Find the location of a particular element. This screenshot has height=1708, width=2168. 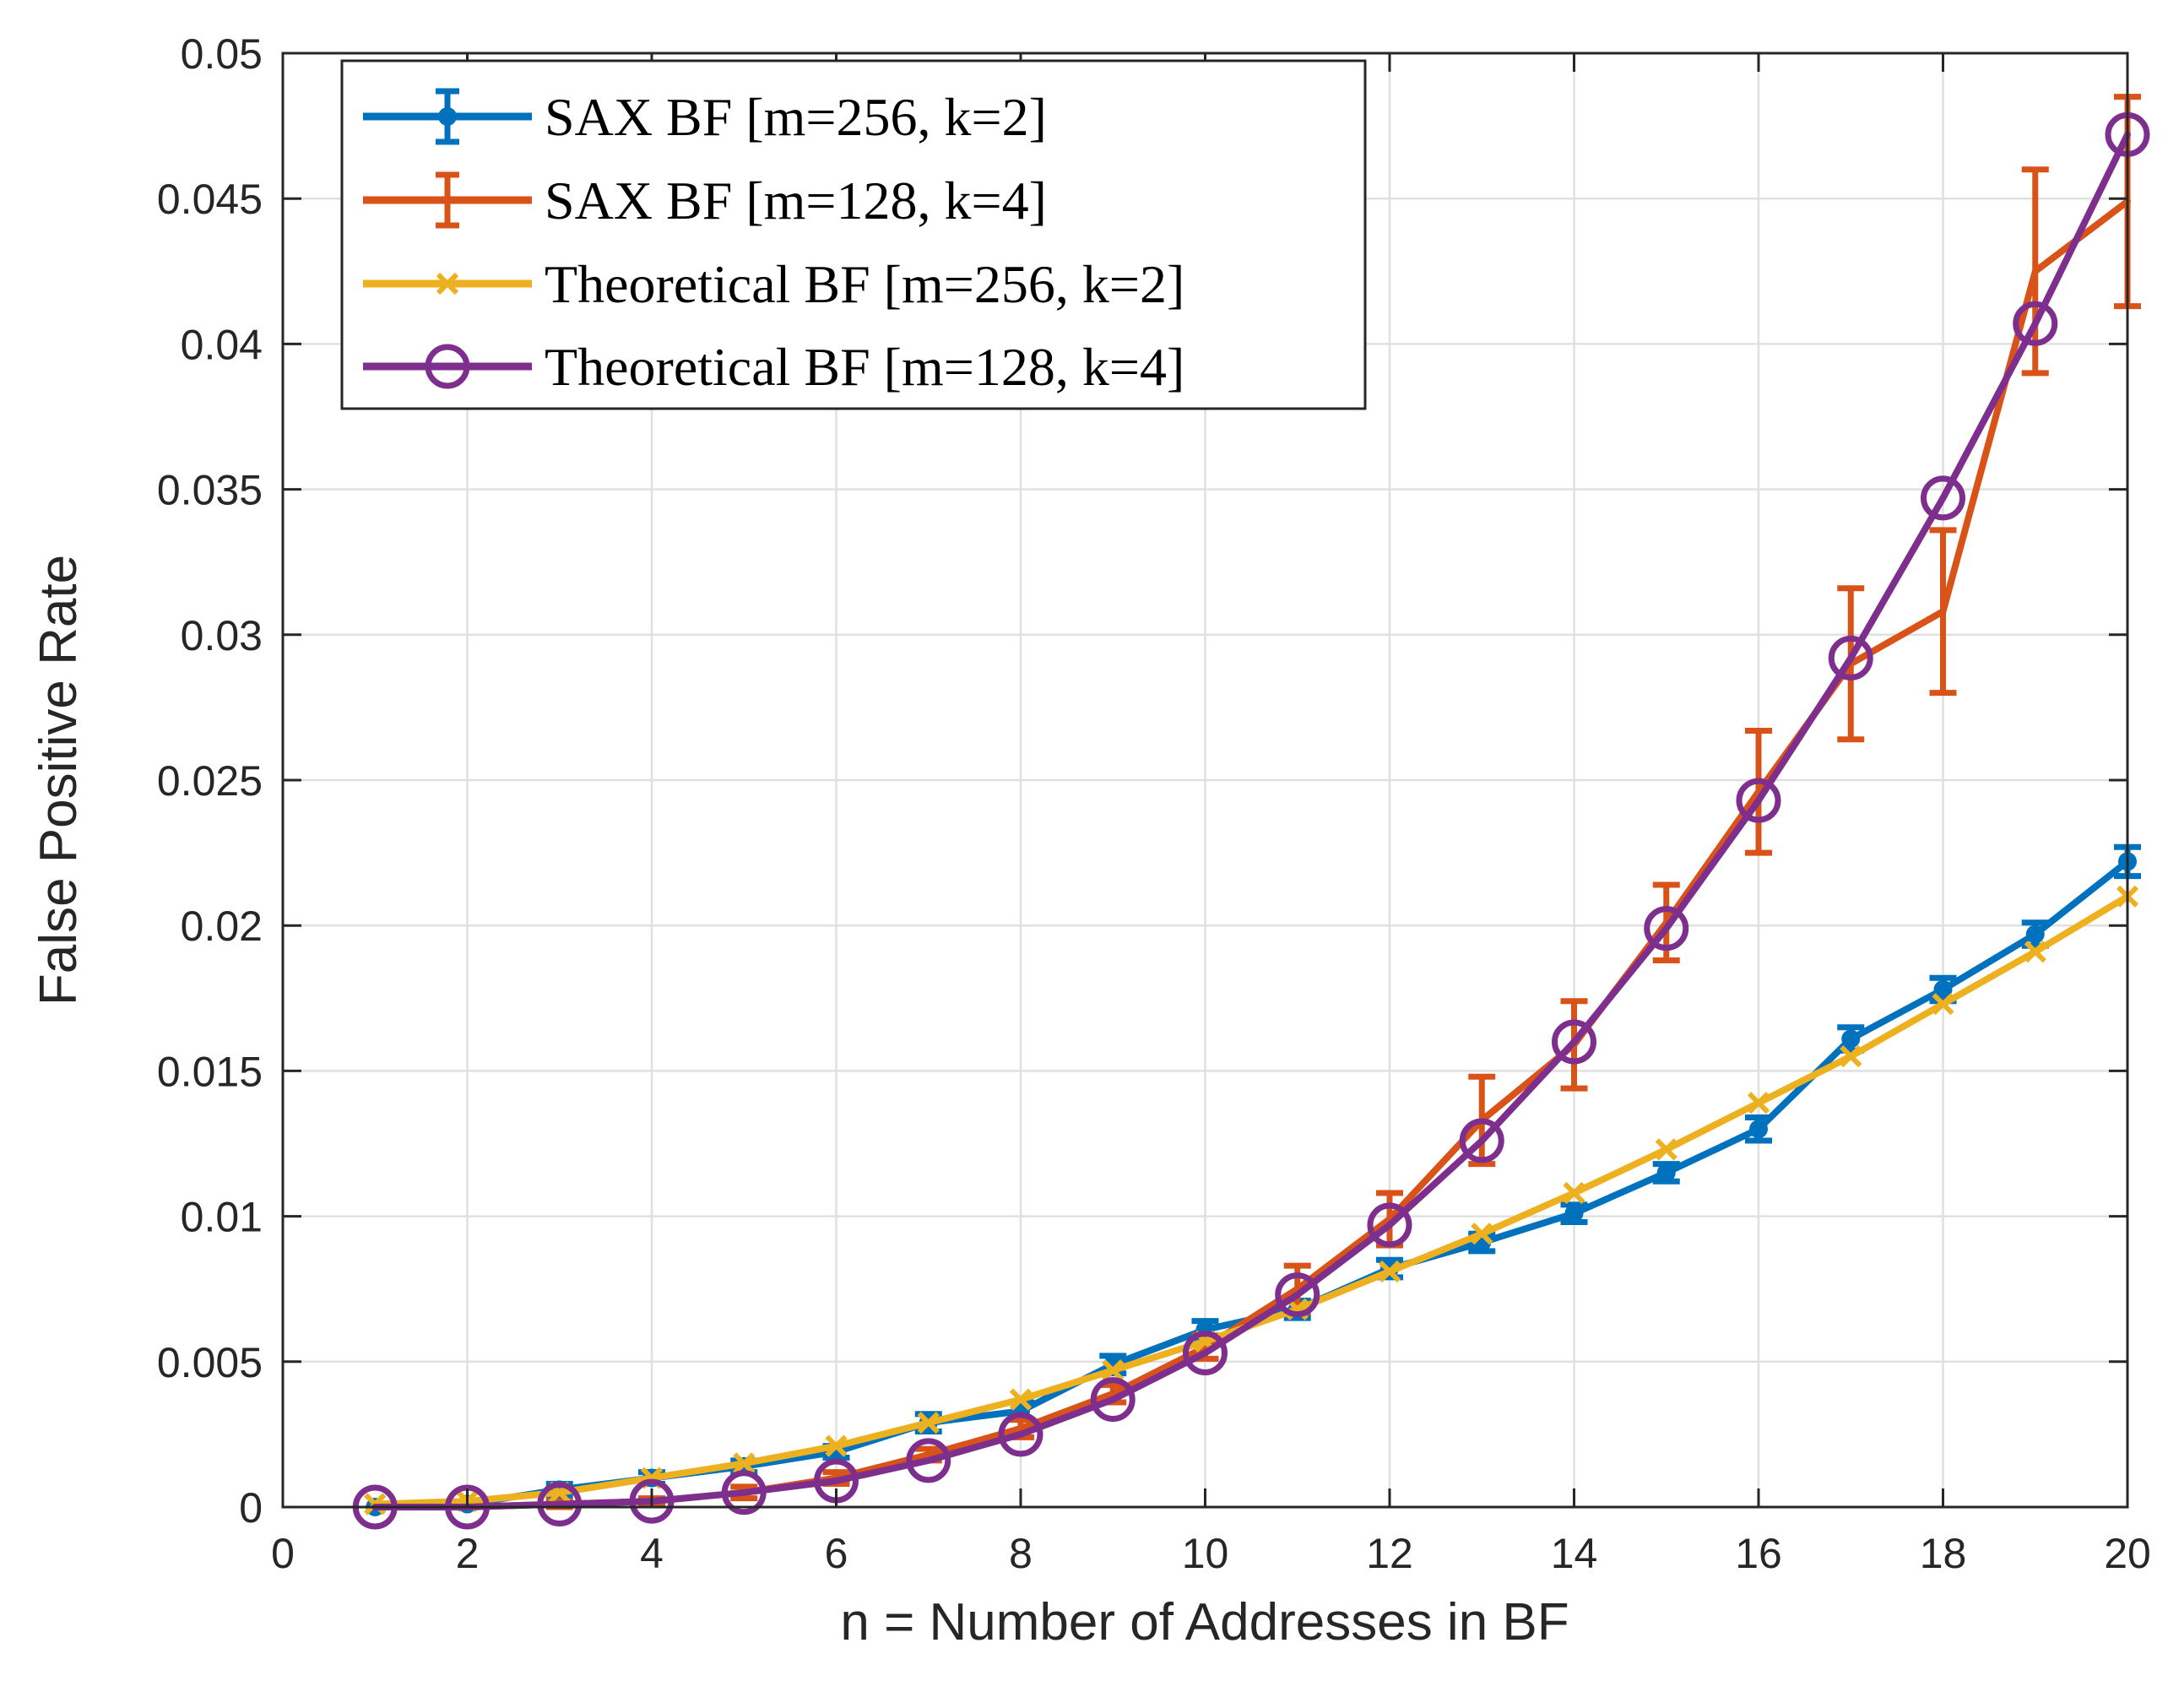

y-tick-label: 0.02 is located at coordinates (222, 926).